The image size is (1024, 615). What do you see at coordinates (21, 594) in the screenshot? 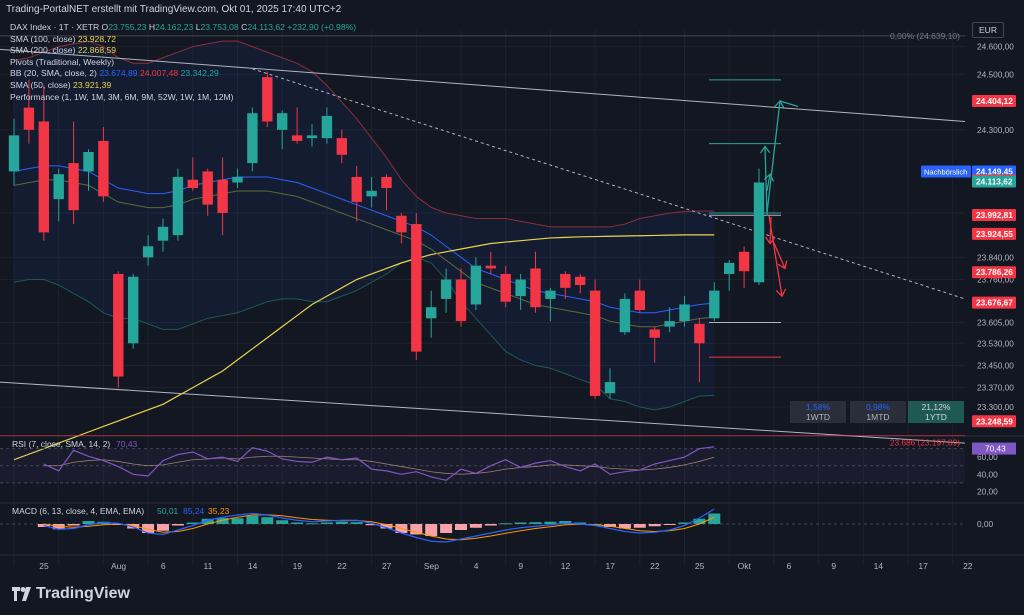
I see `tradingview-logo-icon` at bounding box center [21, 594].